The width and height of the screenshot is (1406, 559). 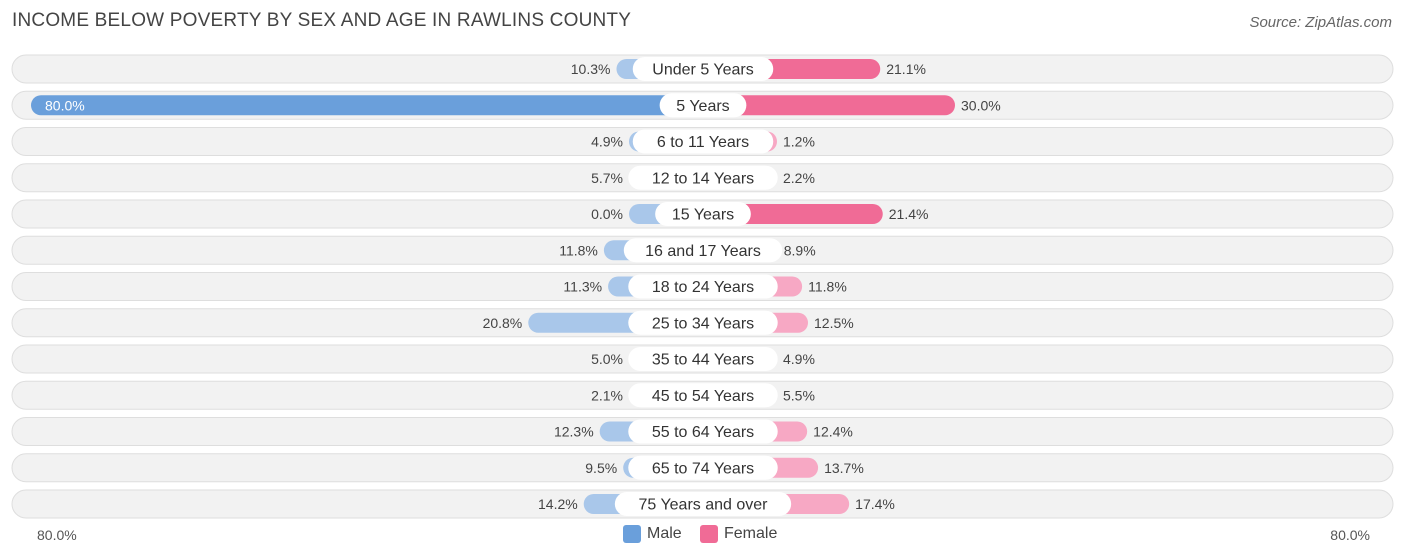 I want to click on female-value-label: 2.2%, so click(x=799, y=178).